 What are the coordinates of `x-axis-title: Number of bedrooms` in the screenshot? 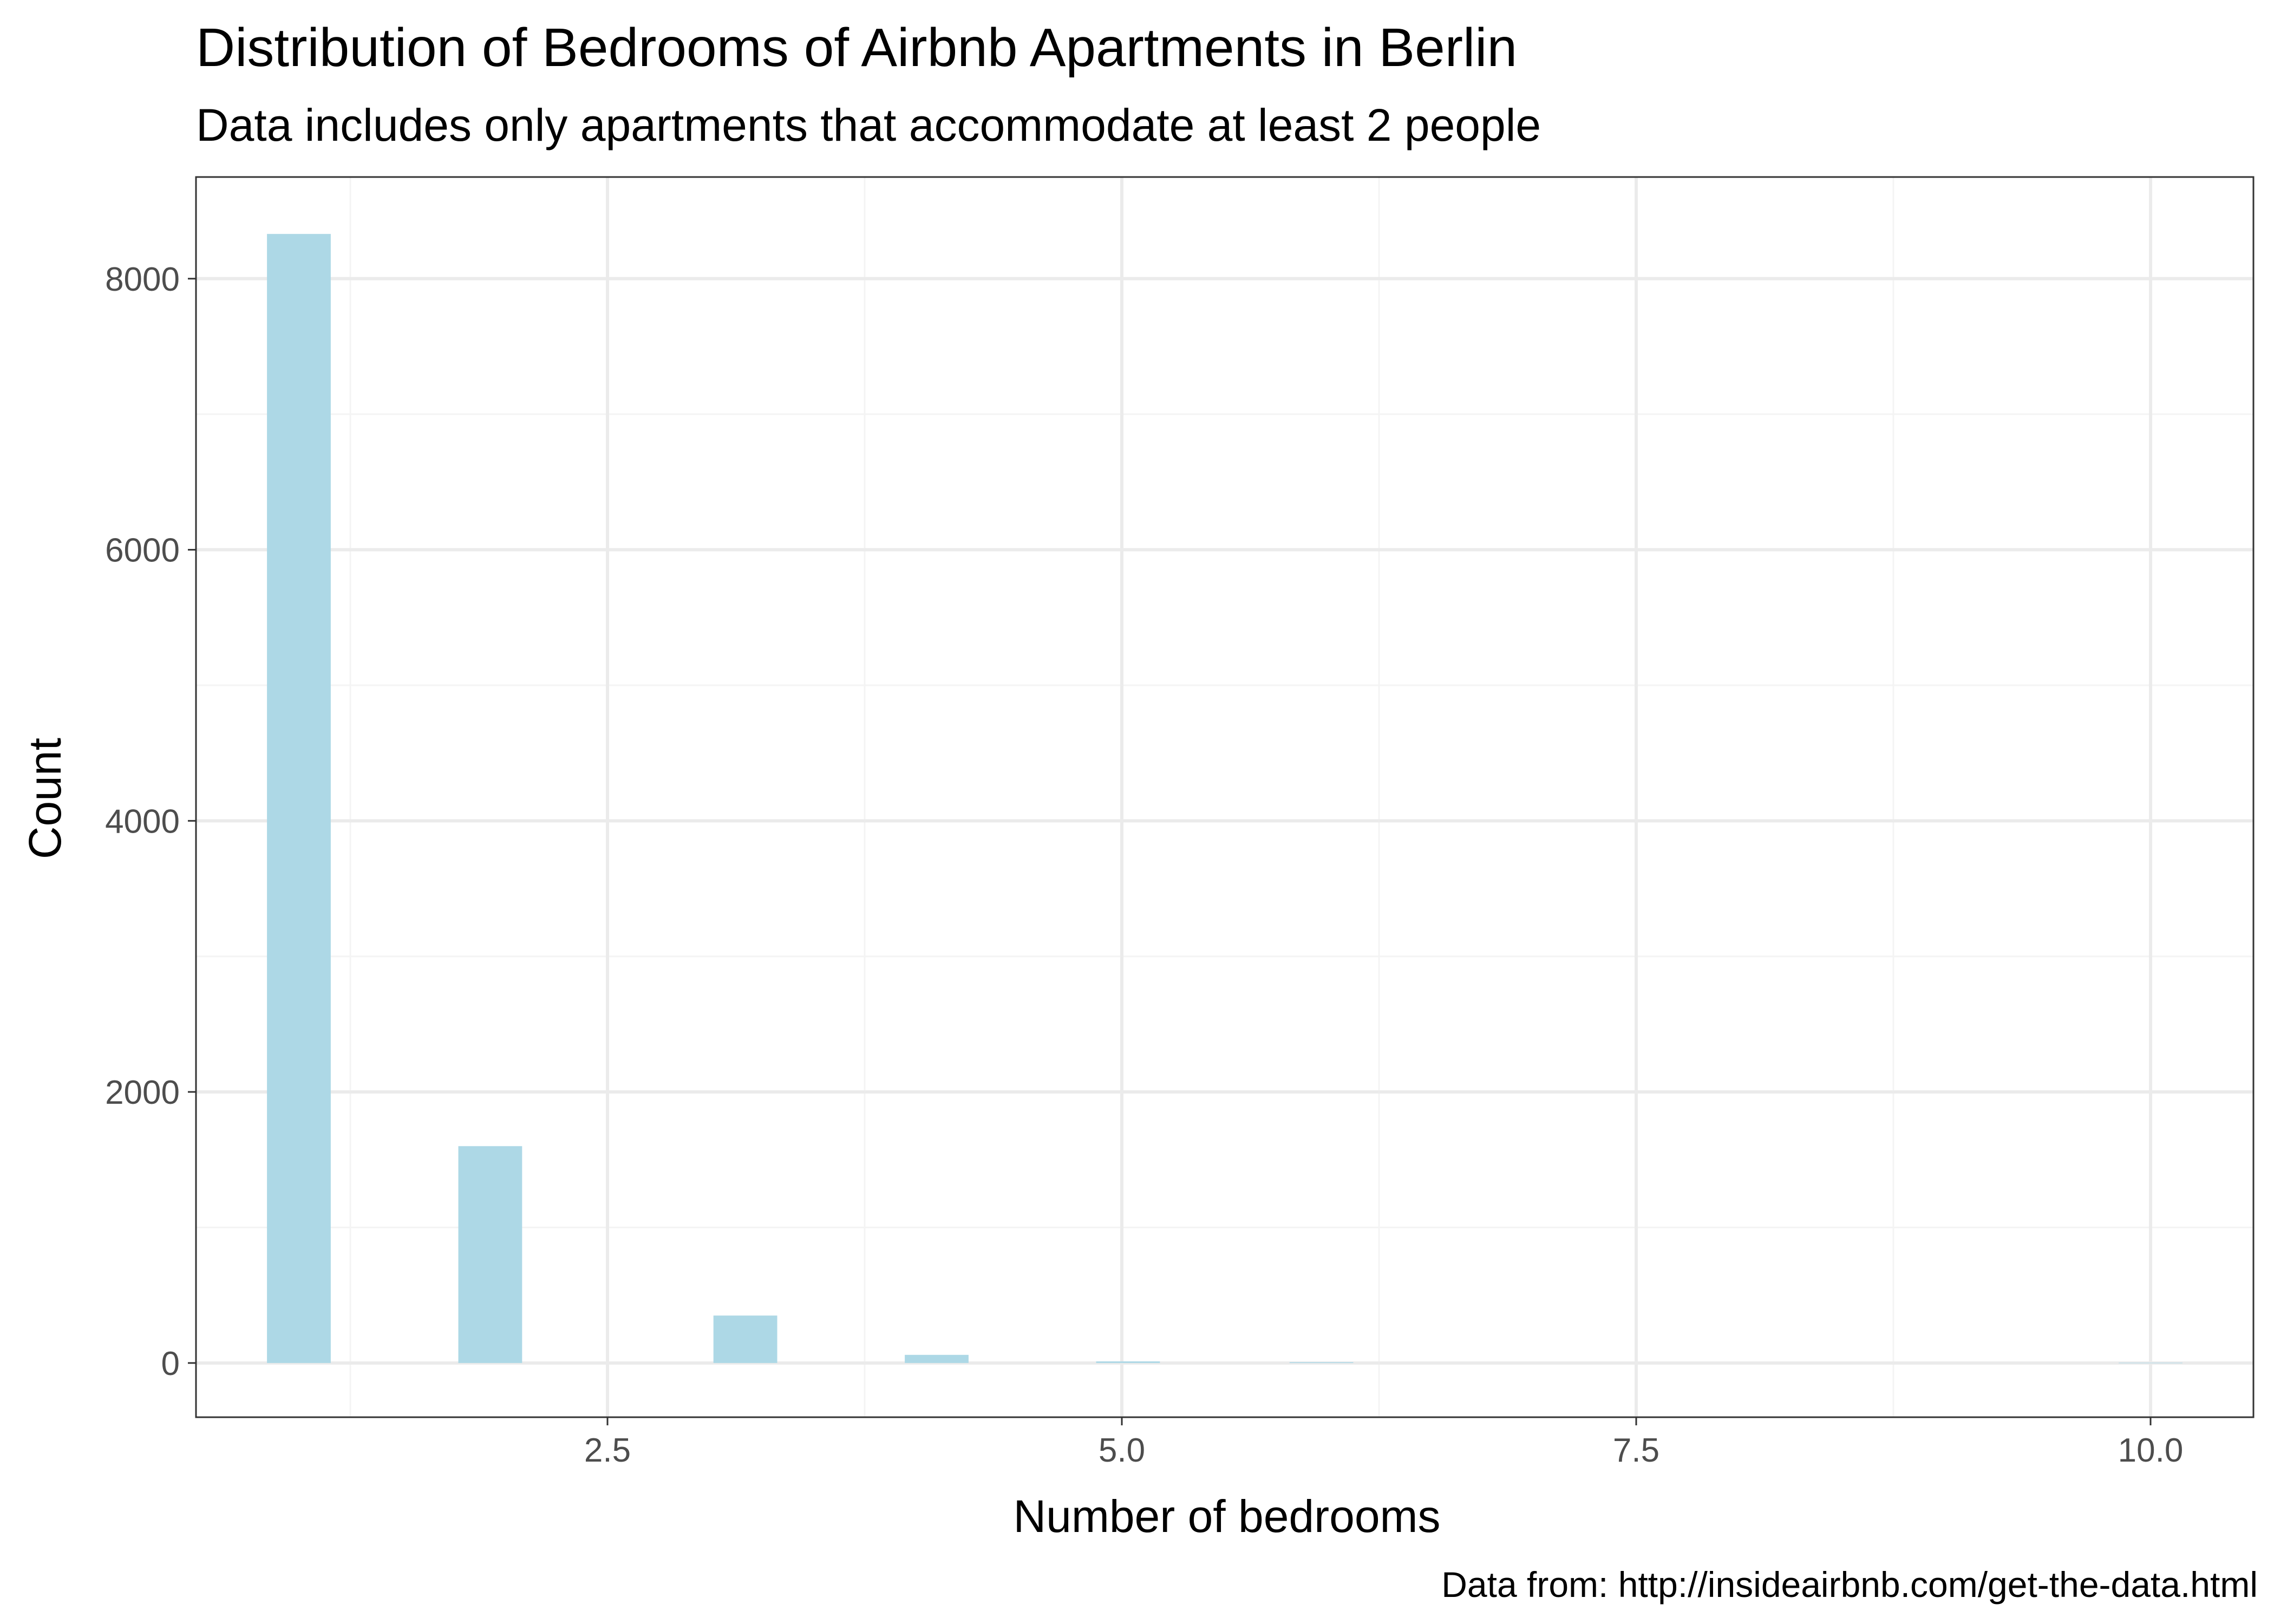 It's located at (1226, 1516).